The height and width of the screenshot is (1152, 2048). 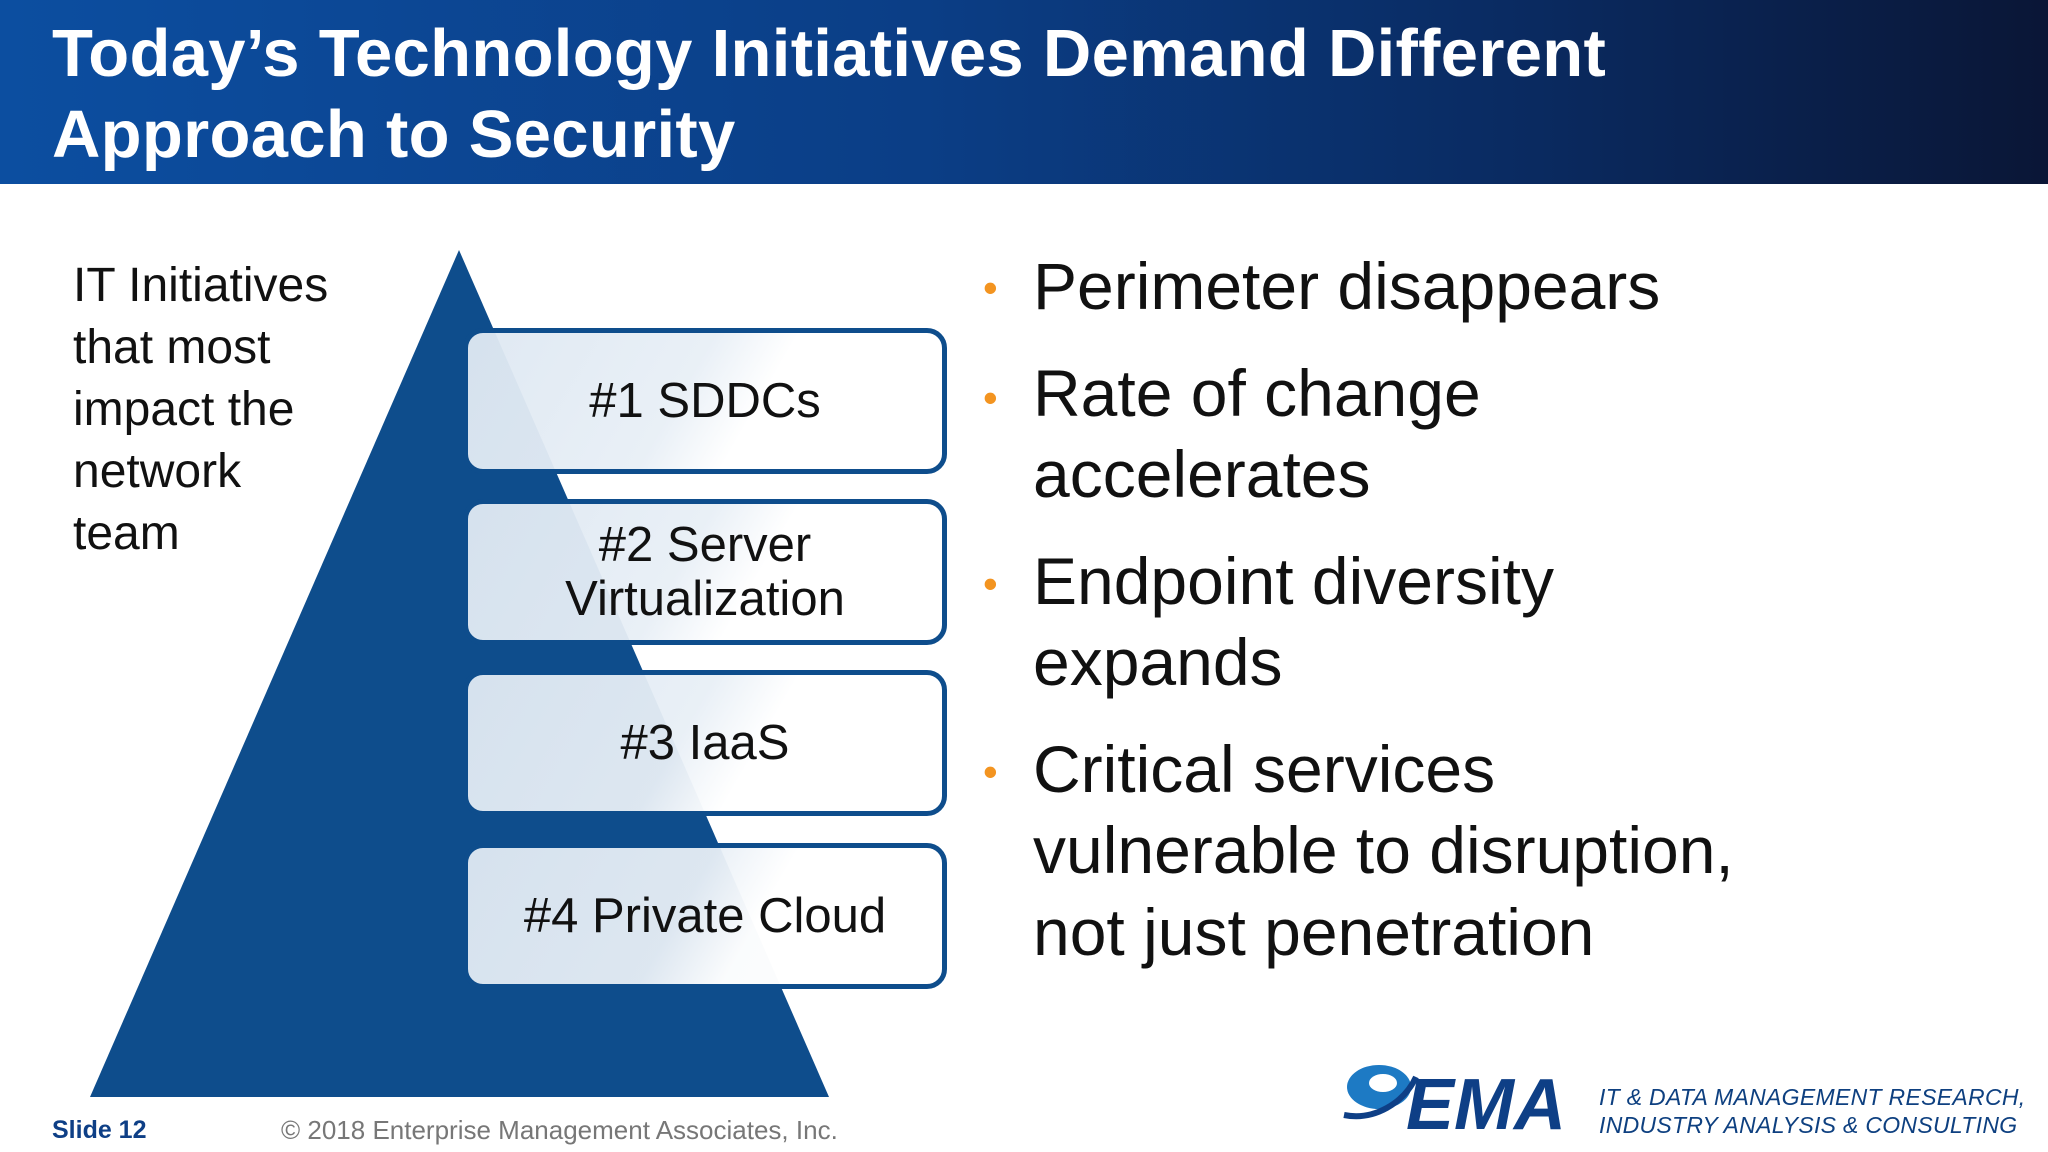 I want to click on bullet-2-line-2: accelerates, so click(x=1202, y=474).